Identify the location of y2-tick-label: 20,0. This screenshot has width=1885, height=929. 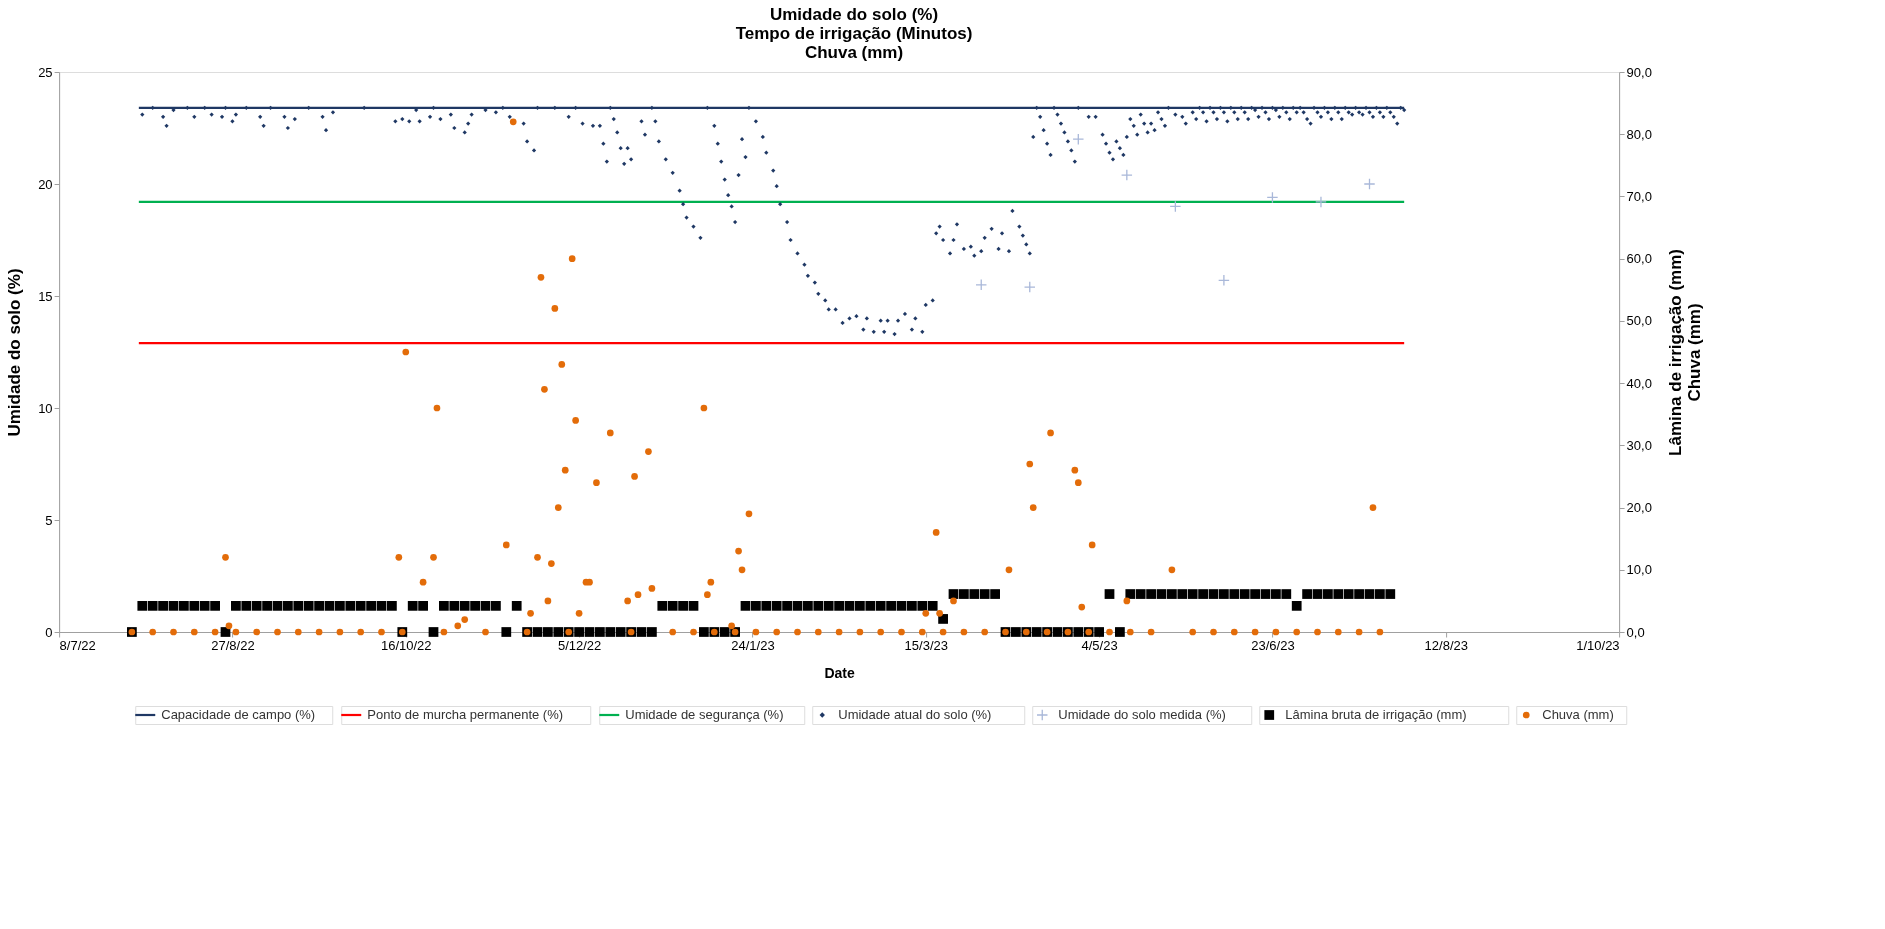
(1639, 508).